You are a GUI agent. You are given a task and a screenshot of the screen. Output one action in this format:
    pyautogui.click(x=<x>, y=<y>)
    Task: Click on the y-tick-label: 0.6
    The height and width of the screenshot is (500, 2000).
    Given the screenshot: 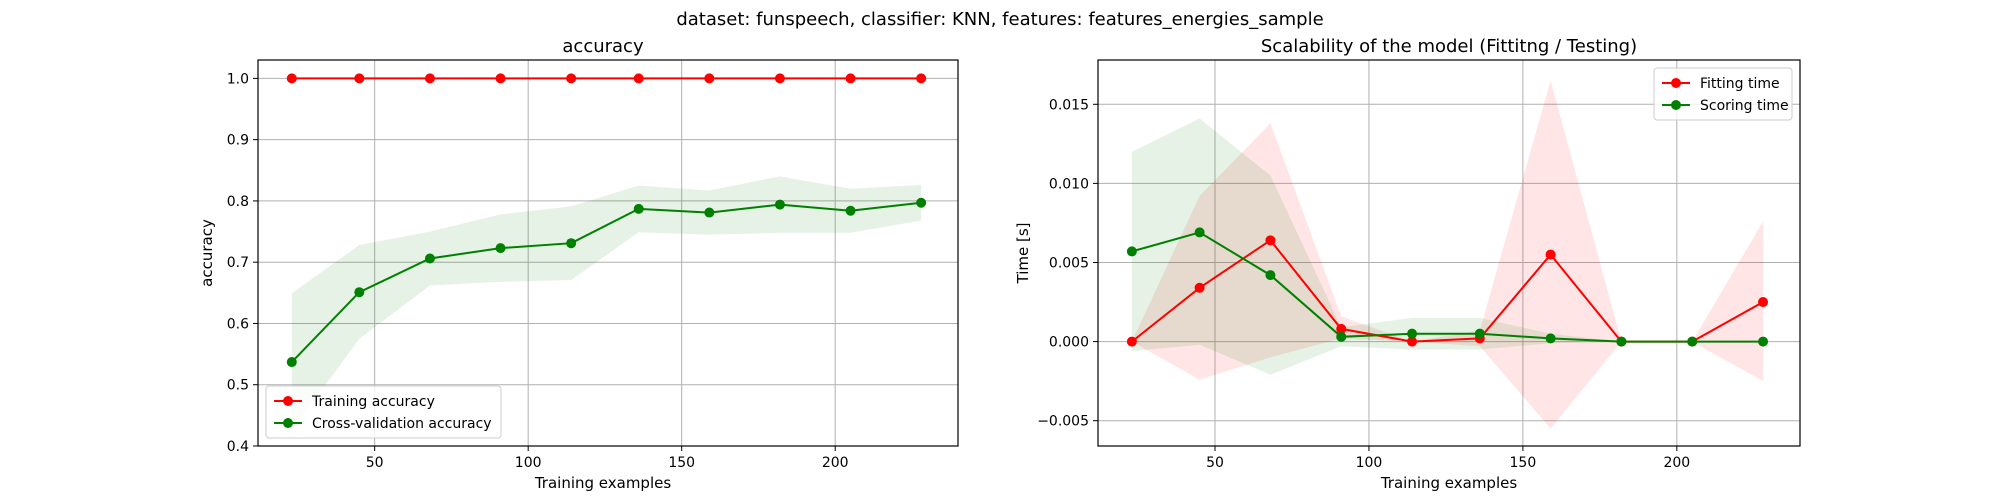 What is the action you would take?
    pyautogui.click(x=238, y=324)
    